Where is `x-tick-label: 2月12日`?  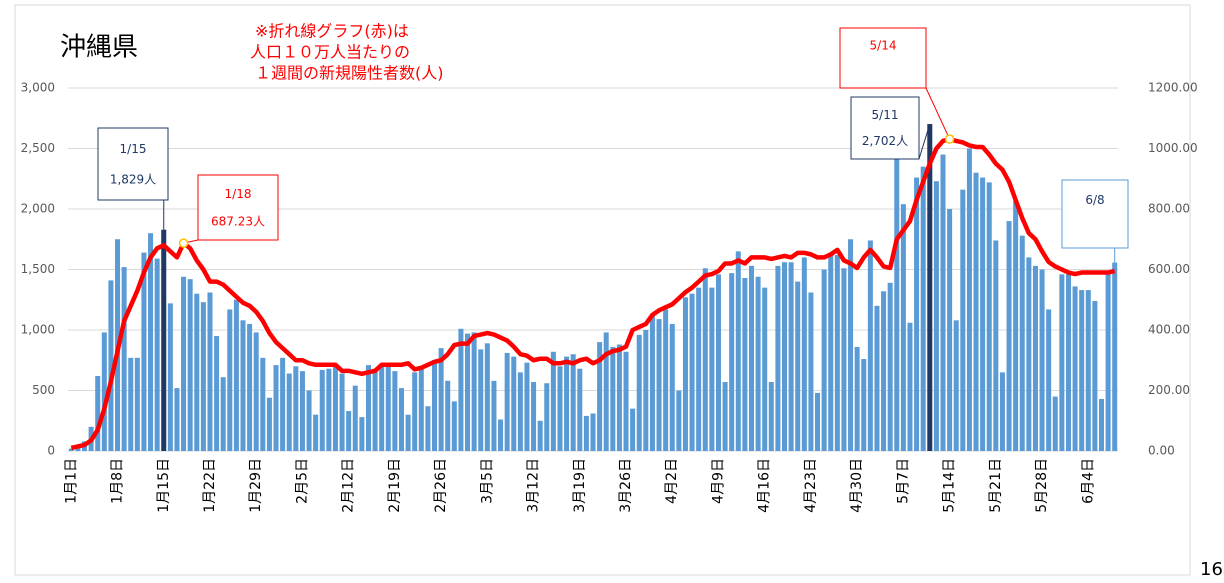
x-tick-label: 2月12日 is located at coordinates (349, 485).